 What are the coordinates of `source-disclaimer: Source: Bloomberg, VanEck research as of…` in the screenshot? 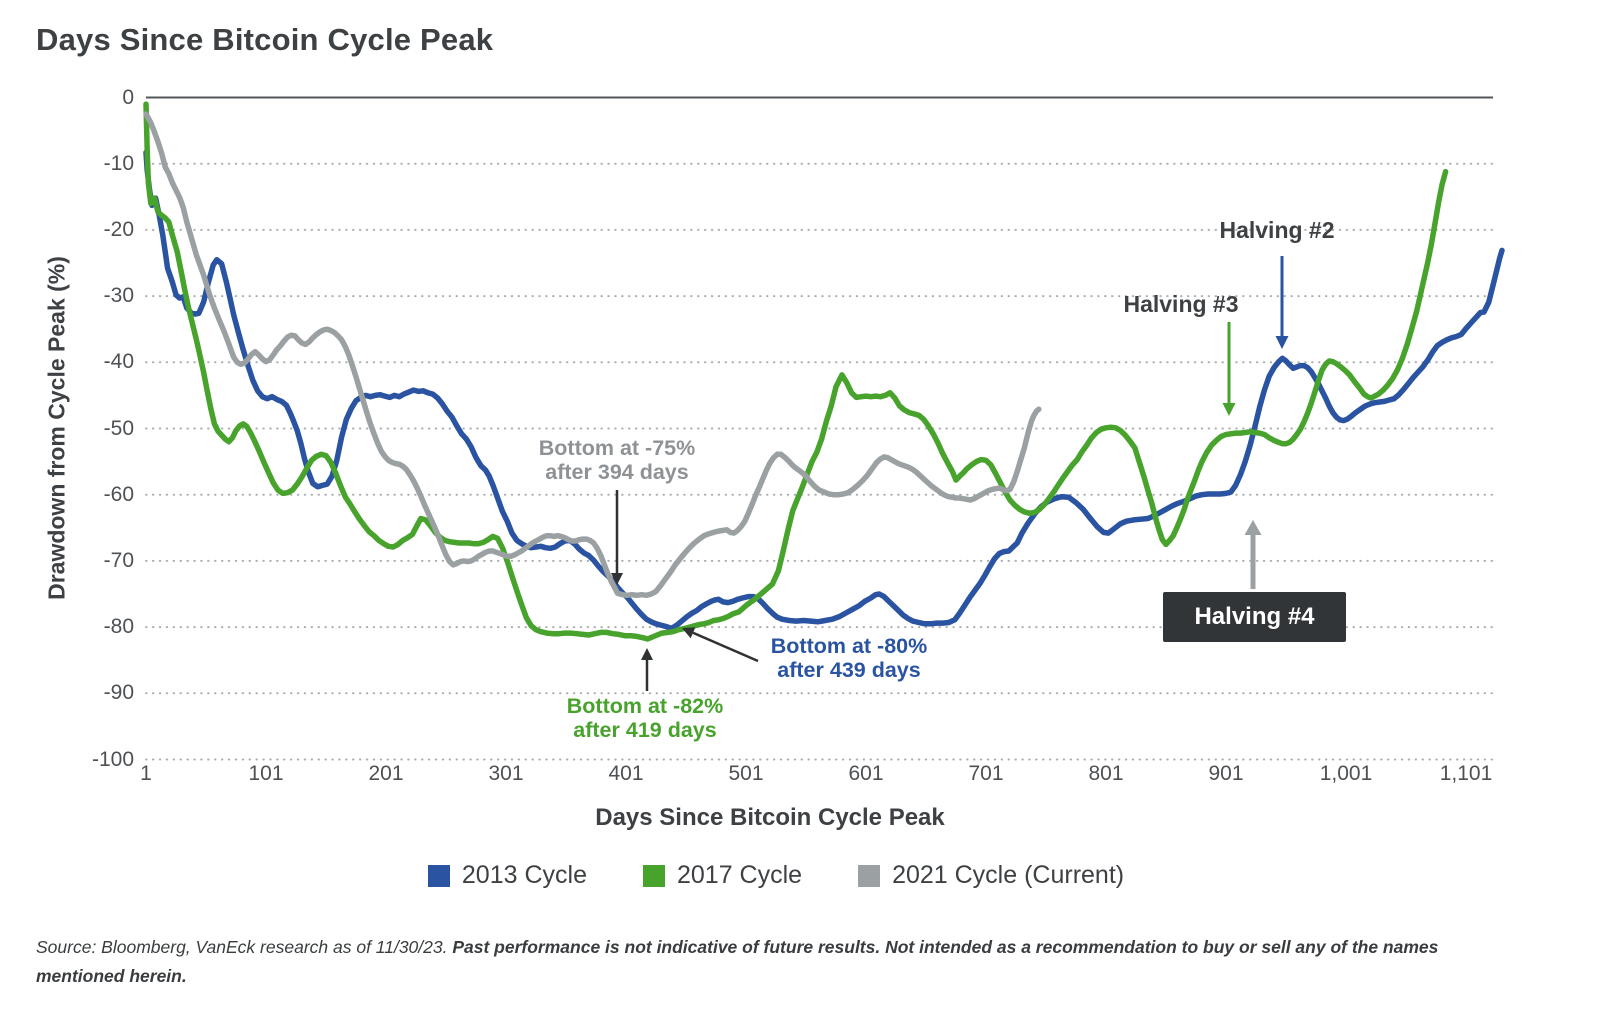 It's located at (816, 962).